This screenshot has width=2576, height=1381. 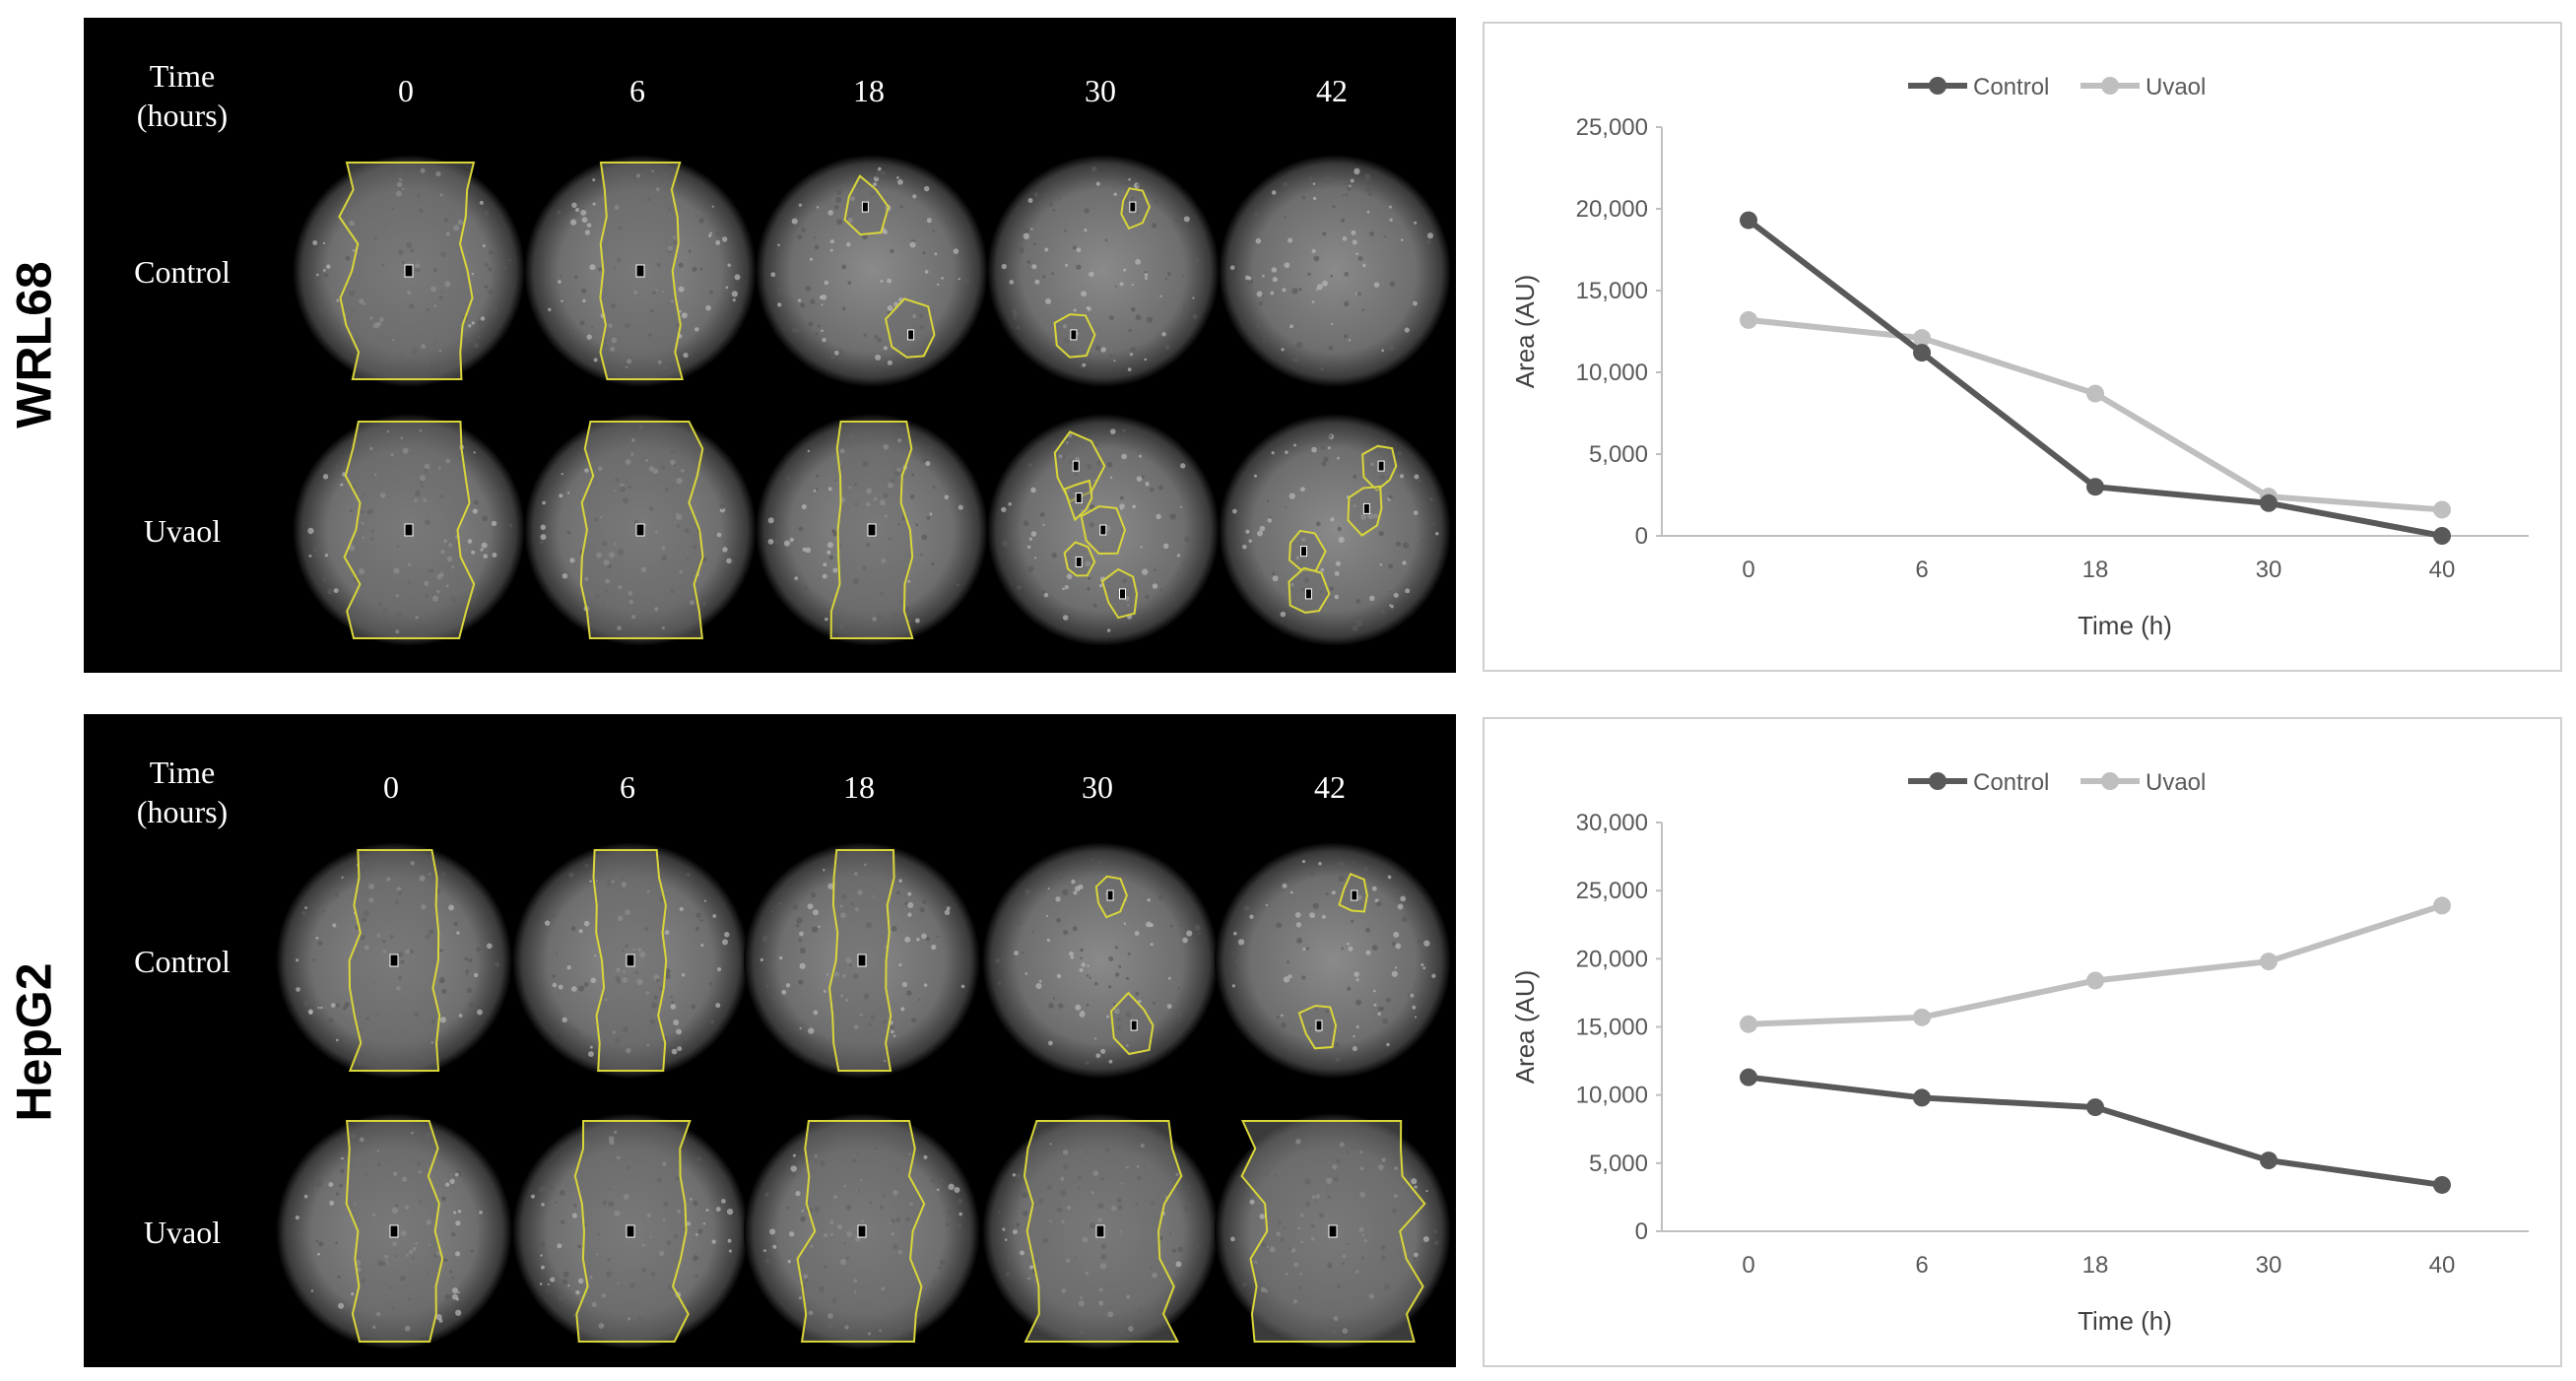 What do you see at coordinates (1748, 570) in the screenshot?
I see `x-tick-label: 0` at bounding box center [1748, 570].